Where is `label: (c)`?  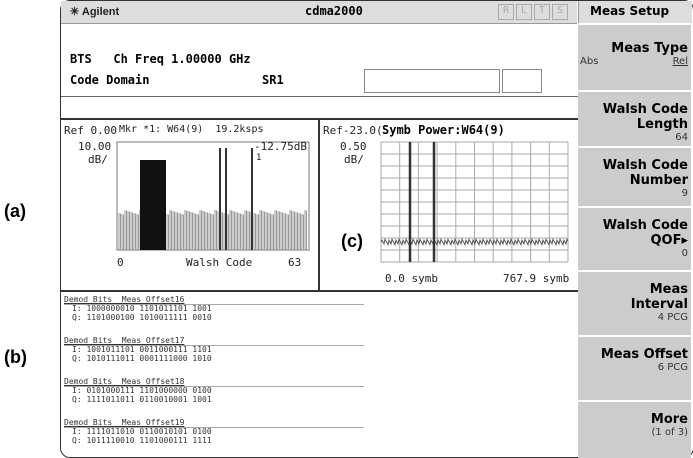
label: (c) is located at coordinates (352, 241).